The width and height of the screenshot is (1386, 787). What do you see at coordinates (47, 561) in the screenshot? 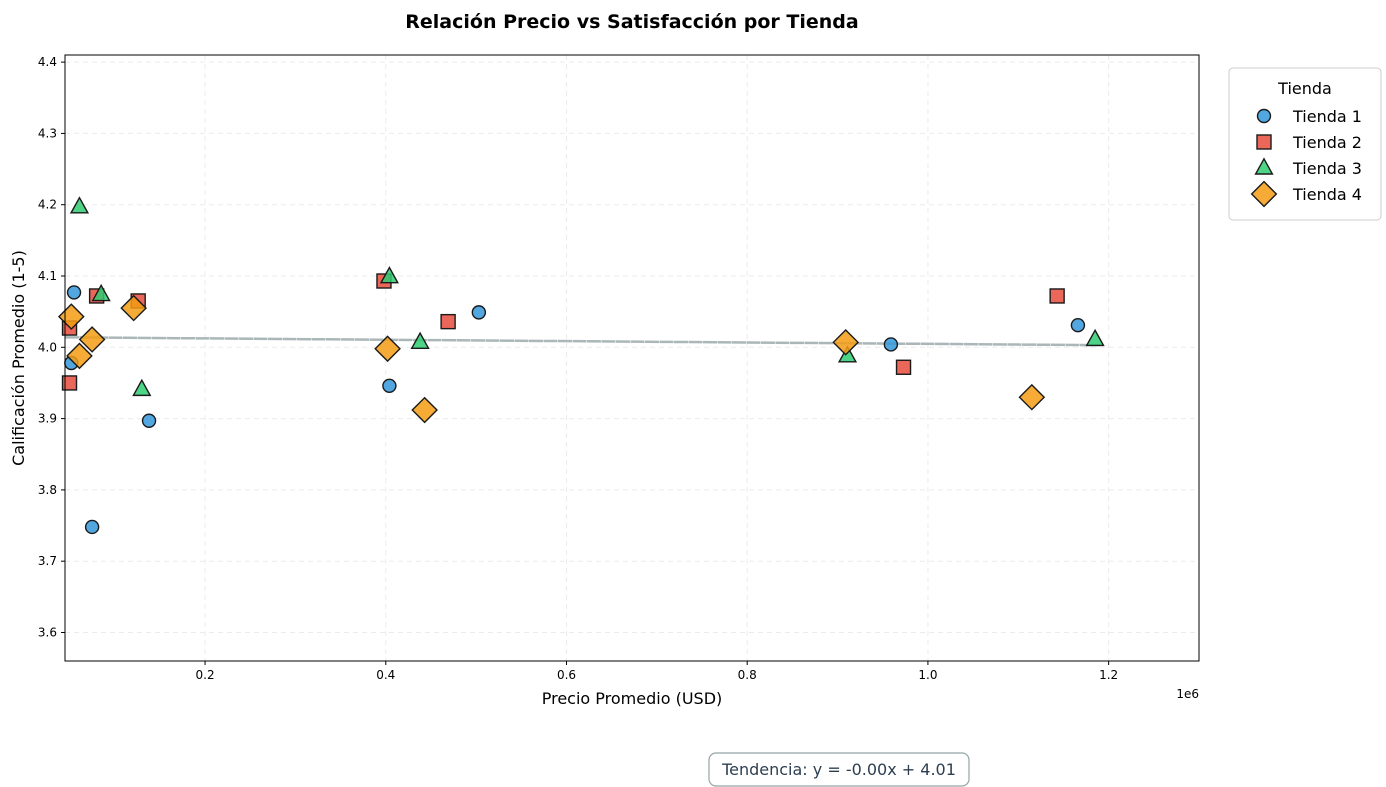
I see `y-tick-label: 3.7` at bounding box center [47, 561].